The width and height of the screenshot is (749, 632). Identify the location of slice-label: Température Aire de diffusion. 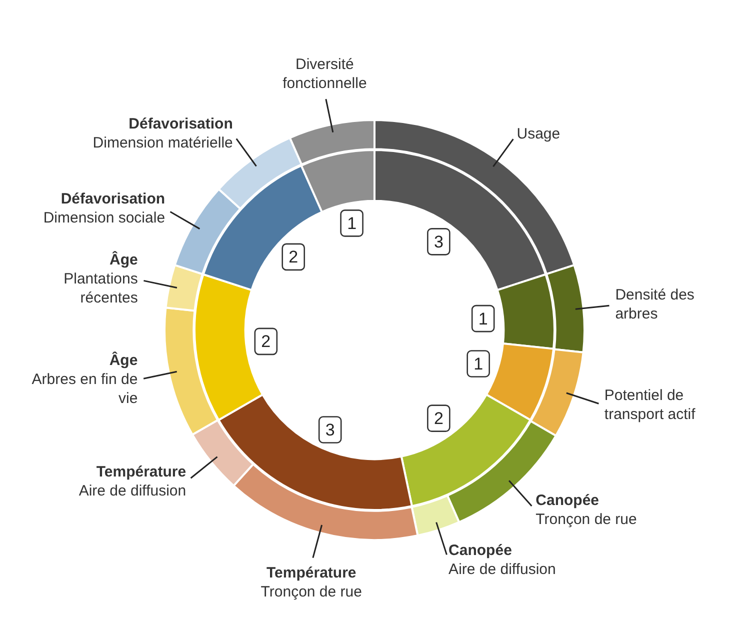
(132, 482).